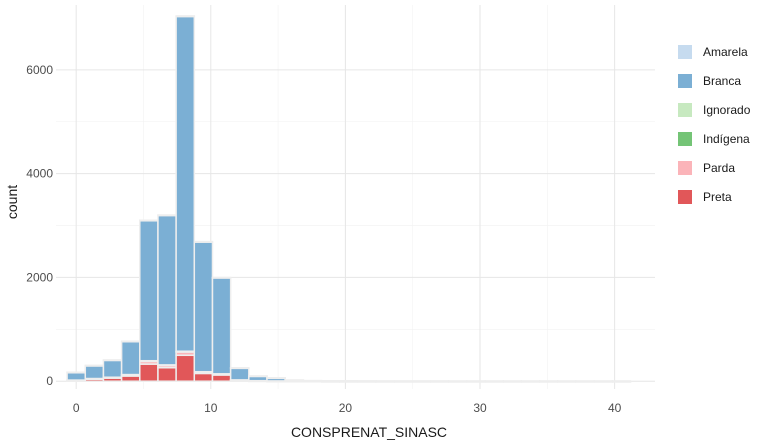  I want to click on x-tick-label: 40, so click(615, 408).